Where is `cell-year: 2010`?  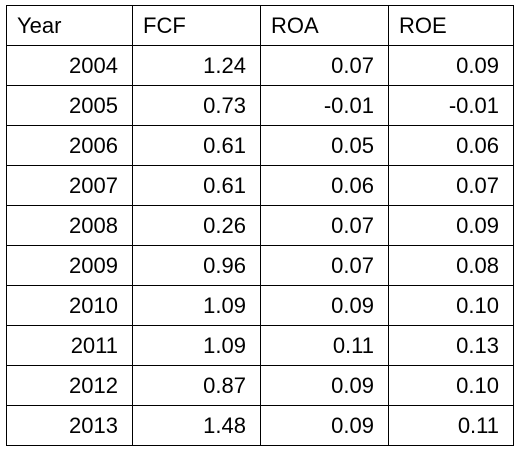
cell-year: 2010 is located at coordinates (69, 305).